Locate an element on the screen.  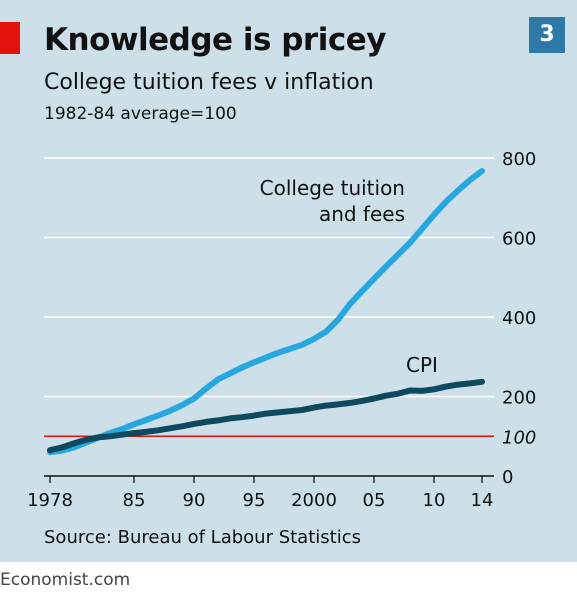
chart-number-badge: 3 is located at coordinates (547, 35).